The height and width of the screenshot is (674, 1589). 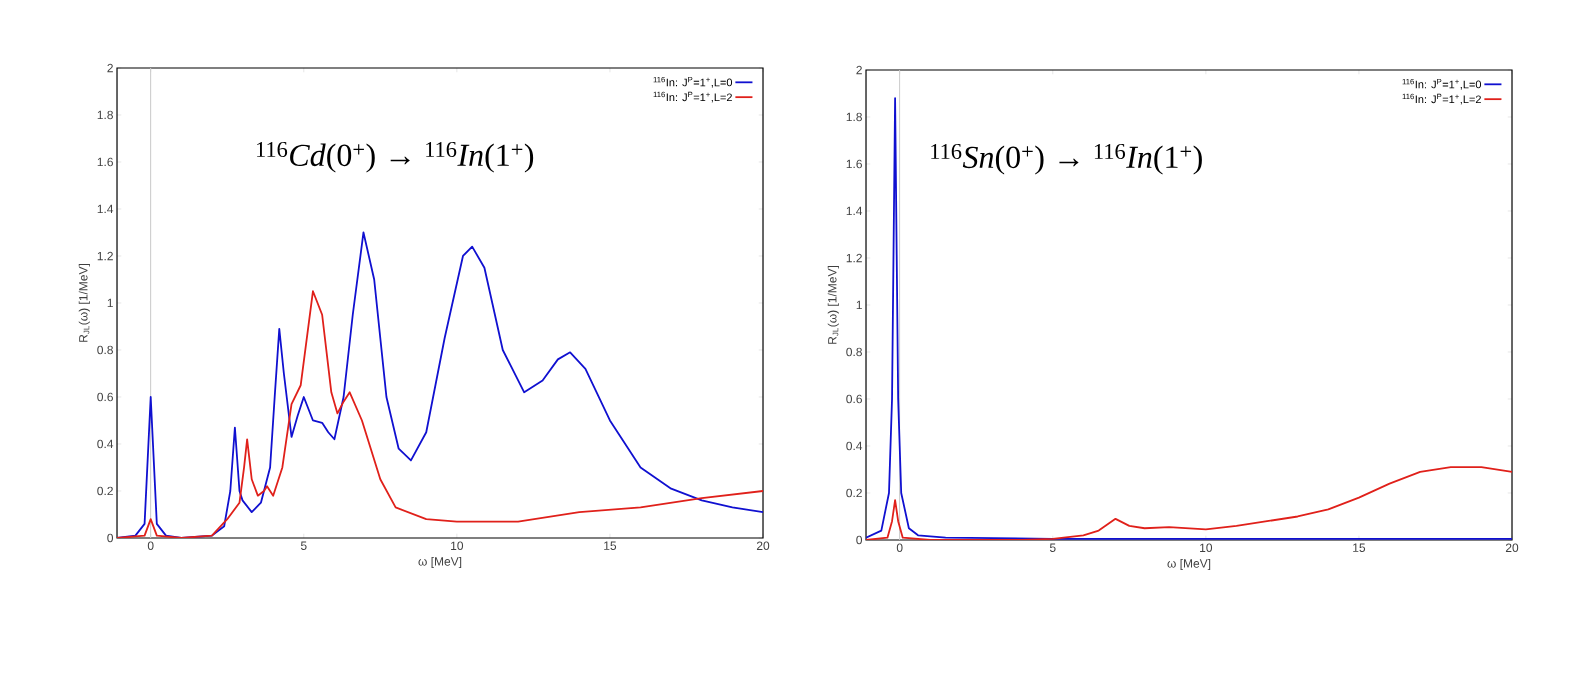 What do you see at coordinates (395, 157) in the screenshot?
I see `text: $^{116}$Cd(0$^{+}$) → $^{116}$In(1$^{+}$)` at bounding box center [395, 157].